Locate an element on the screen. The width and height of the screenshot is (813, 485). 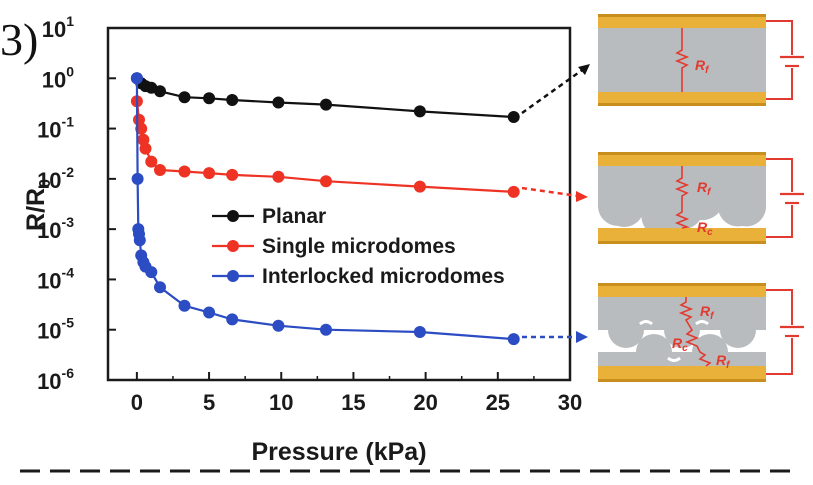
y-tick-label: 10⁻¹ is located at coordinates (55, 128).